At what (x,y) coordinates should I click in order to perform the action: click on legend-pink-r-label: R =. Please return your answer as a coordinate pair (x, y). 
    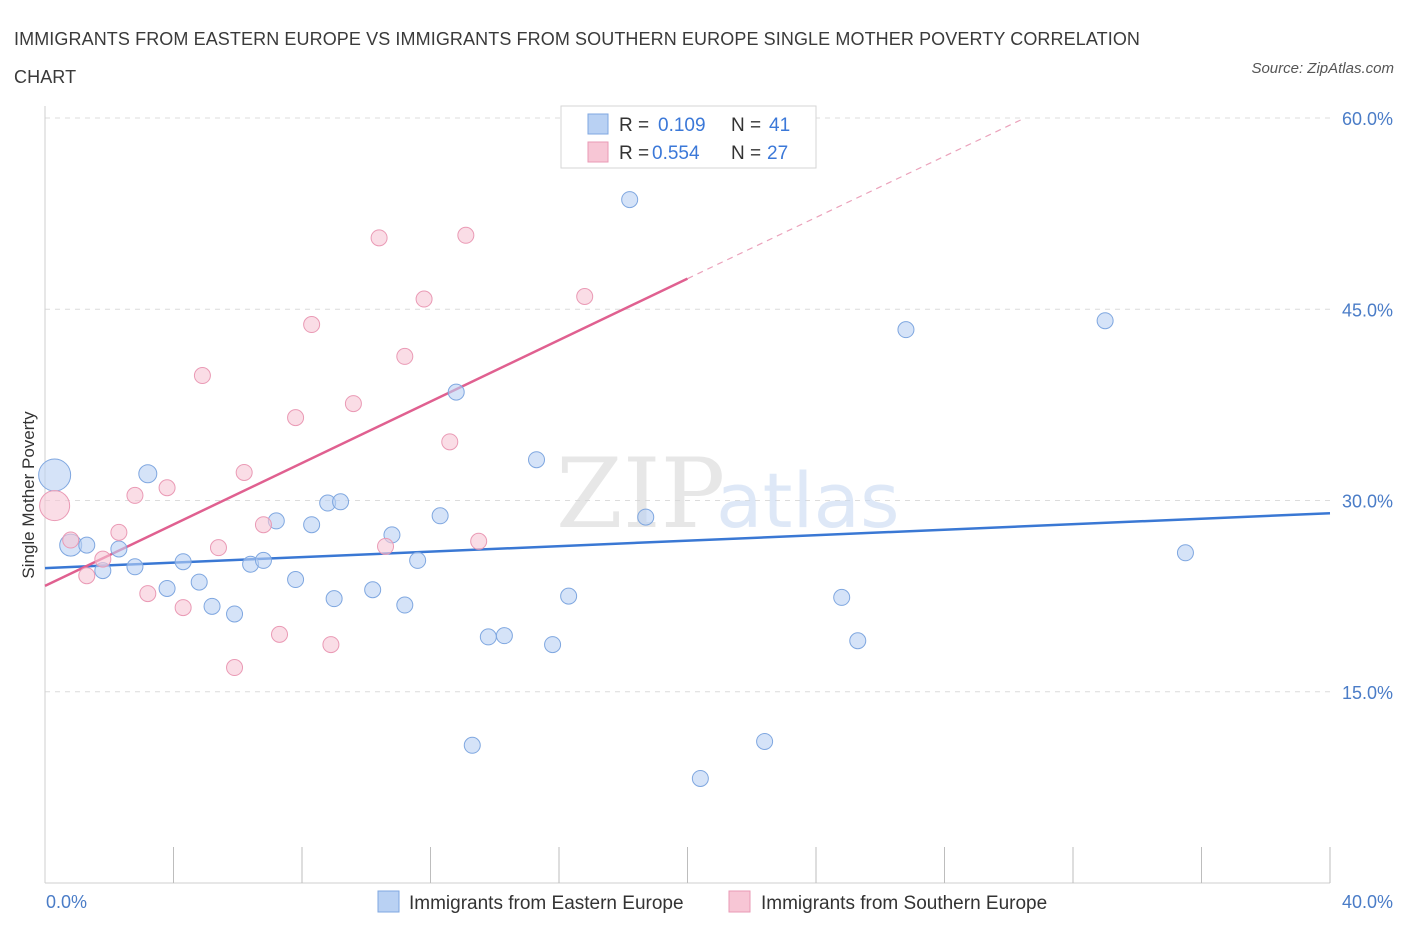
    Looking at the image, I should click on (634, 153).